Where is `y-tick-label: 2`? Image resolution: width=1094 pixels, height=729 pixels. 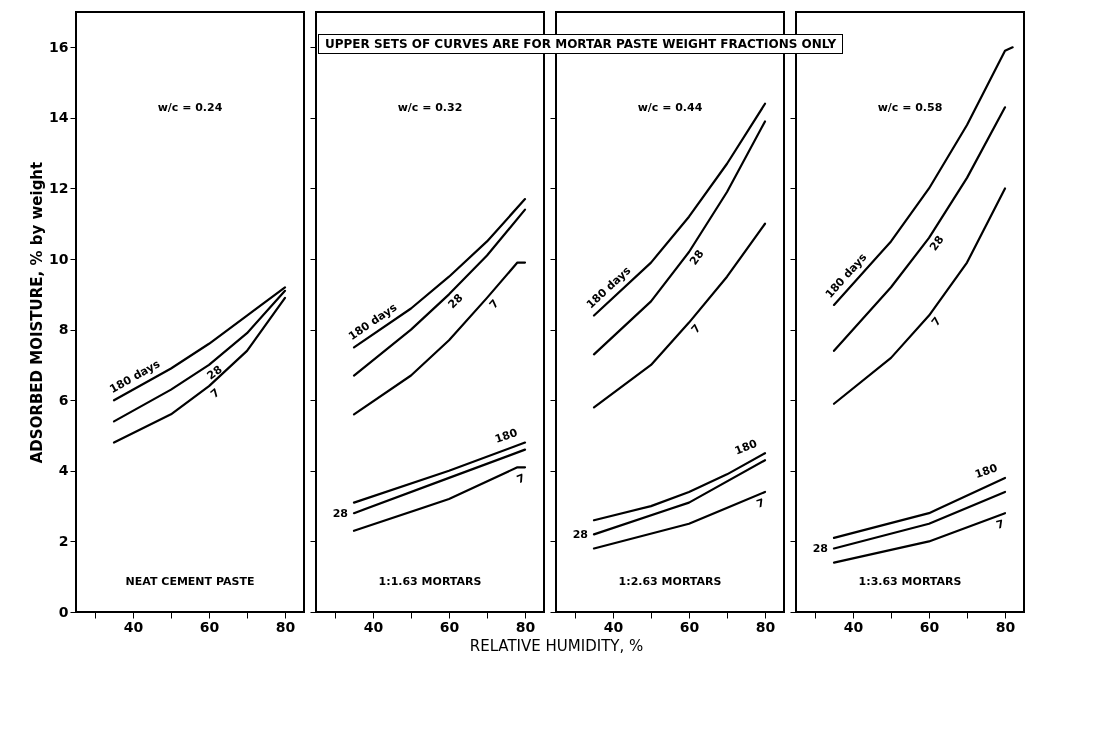 y-tick-label: 2 is located at coordinates (63, 540).